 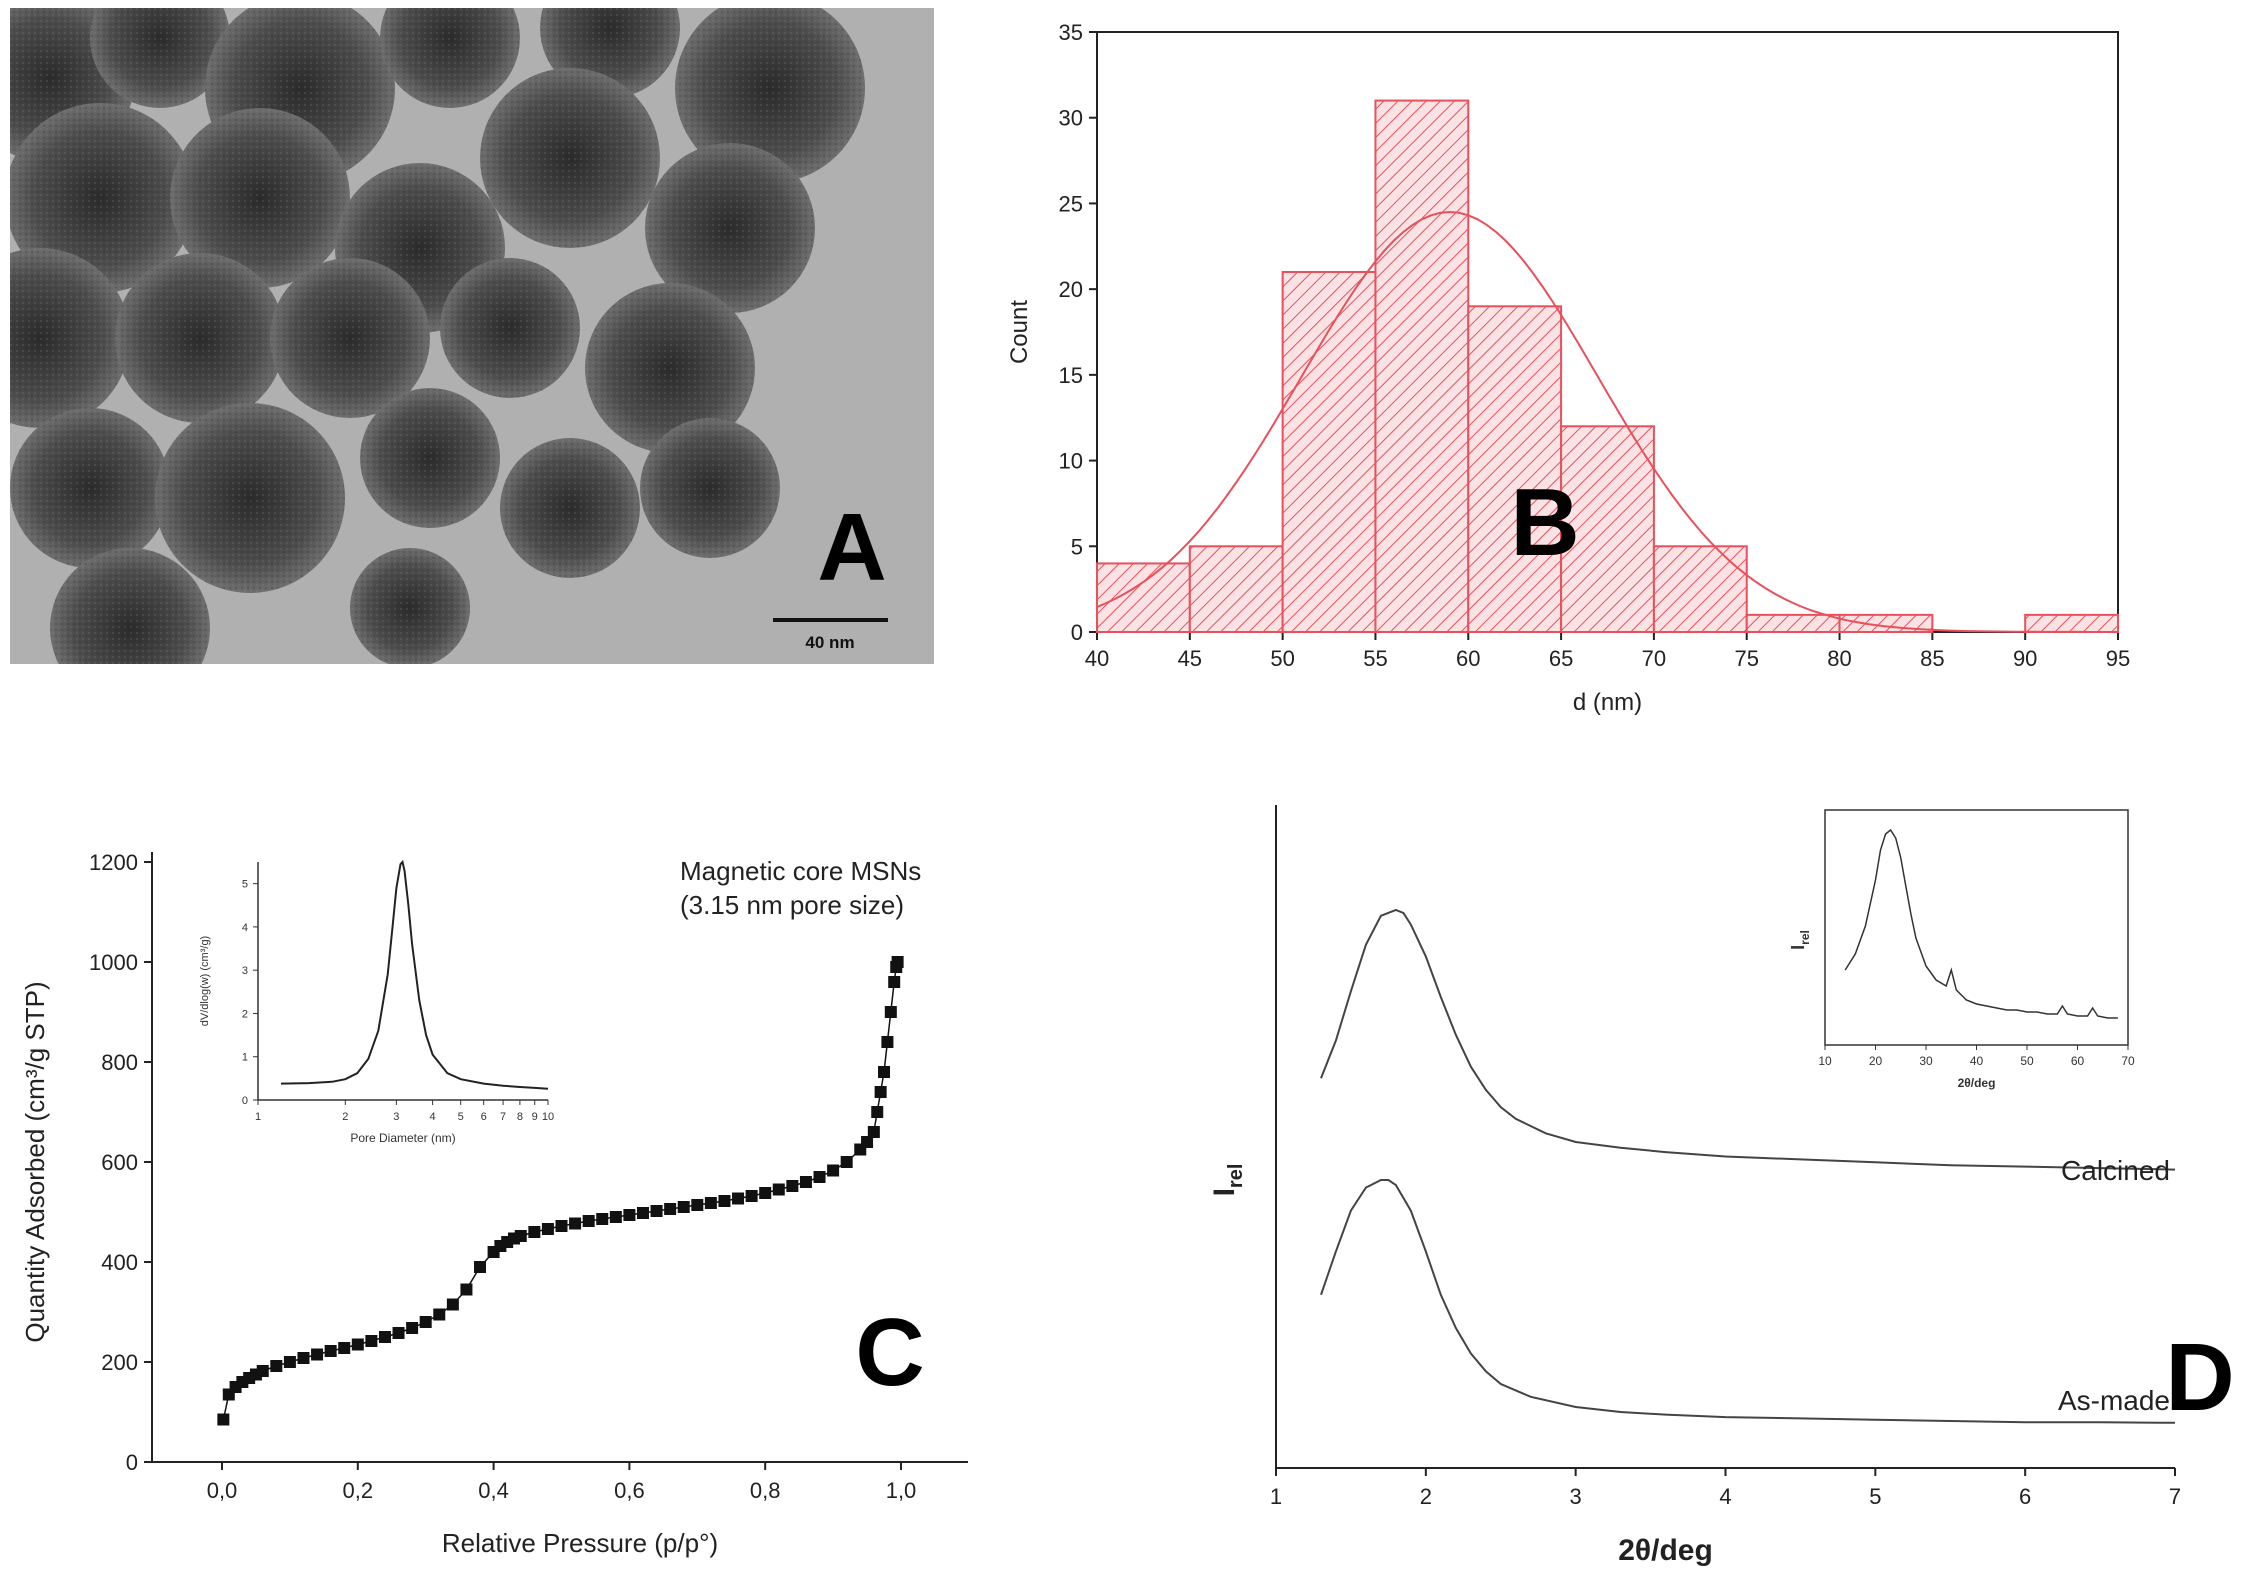 I want to click on y-tick-label: 5, so click(x=1077, y=546).